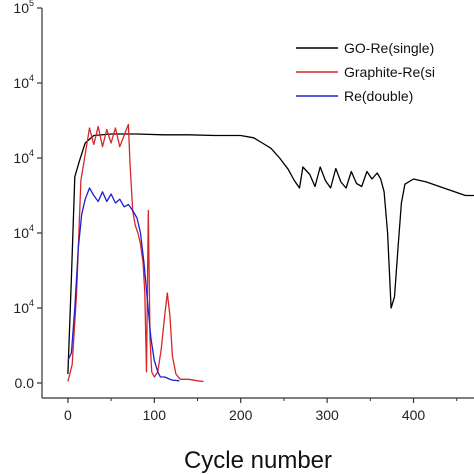 This screenshot has width=474, height=474. Describe the element at coordinates (389, 72) in the screenshot. I see `legend-label: Graphite-Re(si` at that location.